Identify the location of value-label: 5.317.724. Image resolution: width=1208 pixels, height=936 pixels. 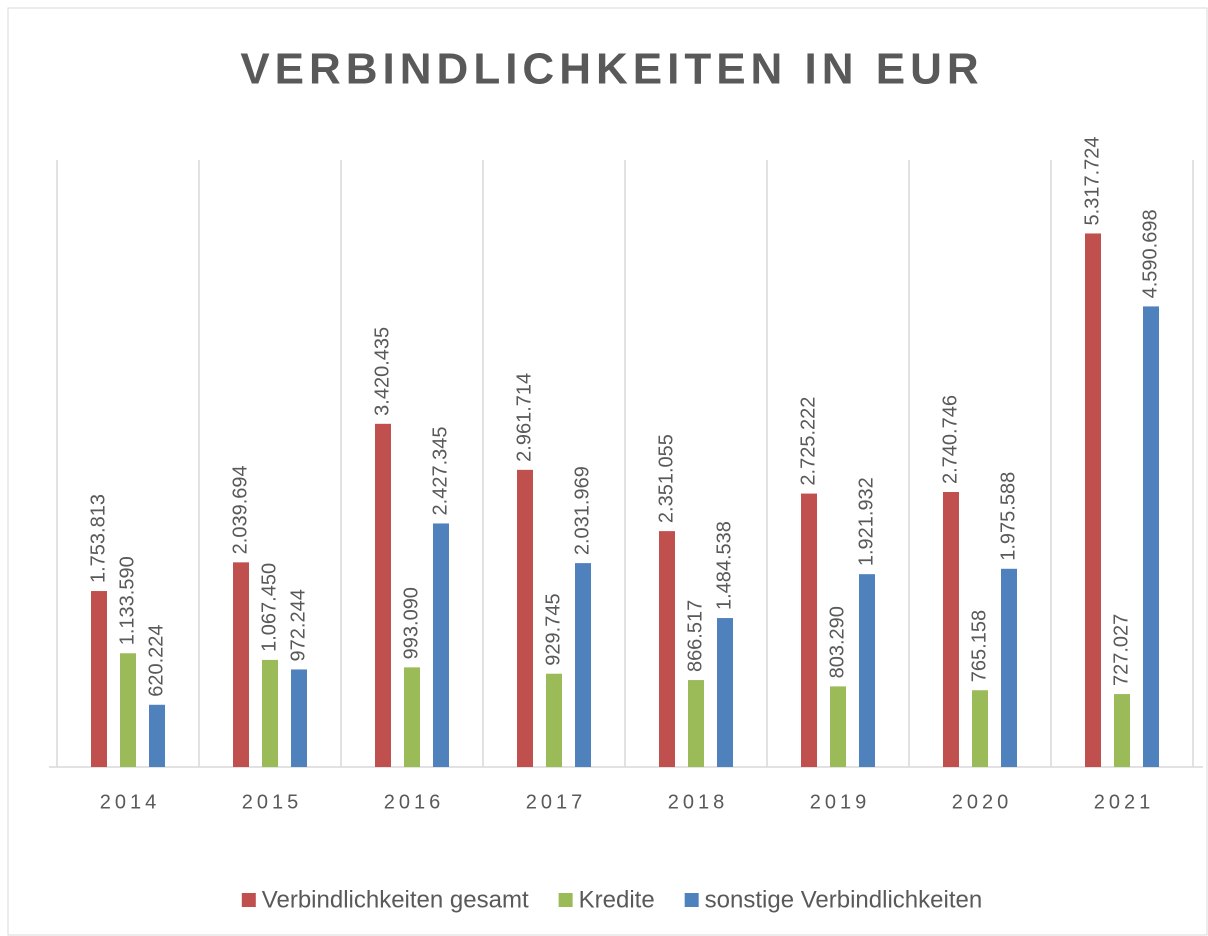
(1092, 180).